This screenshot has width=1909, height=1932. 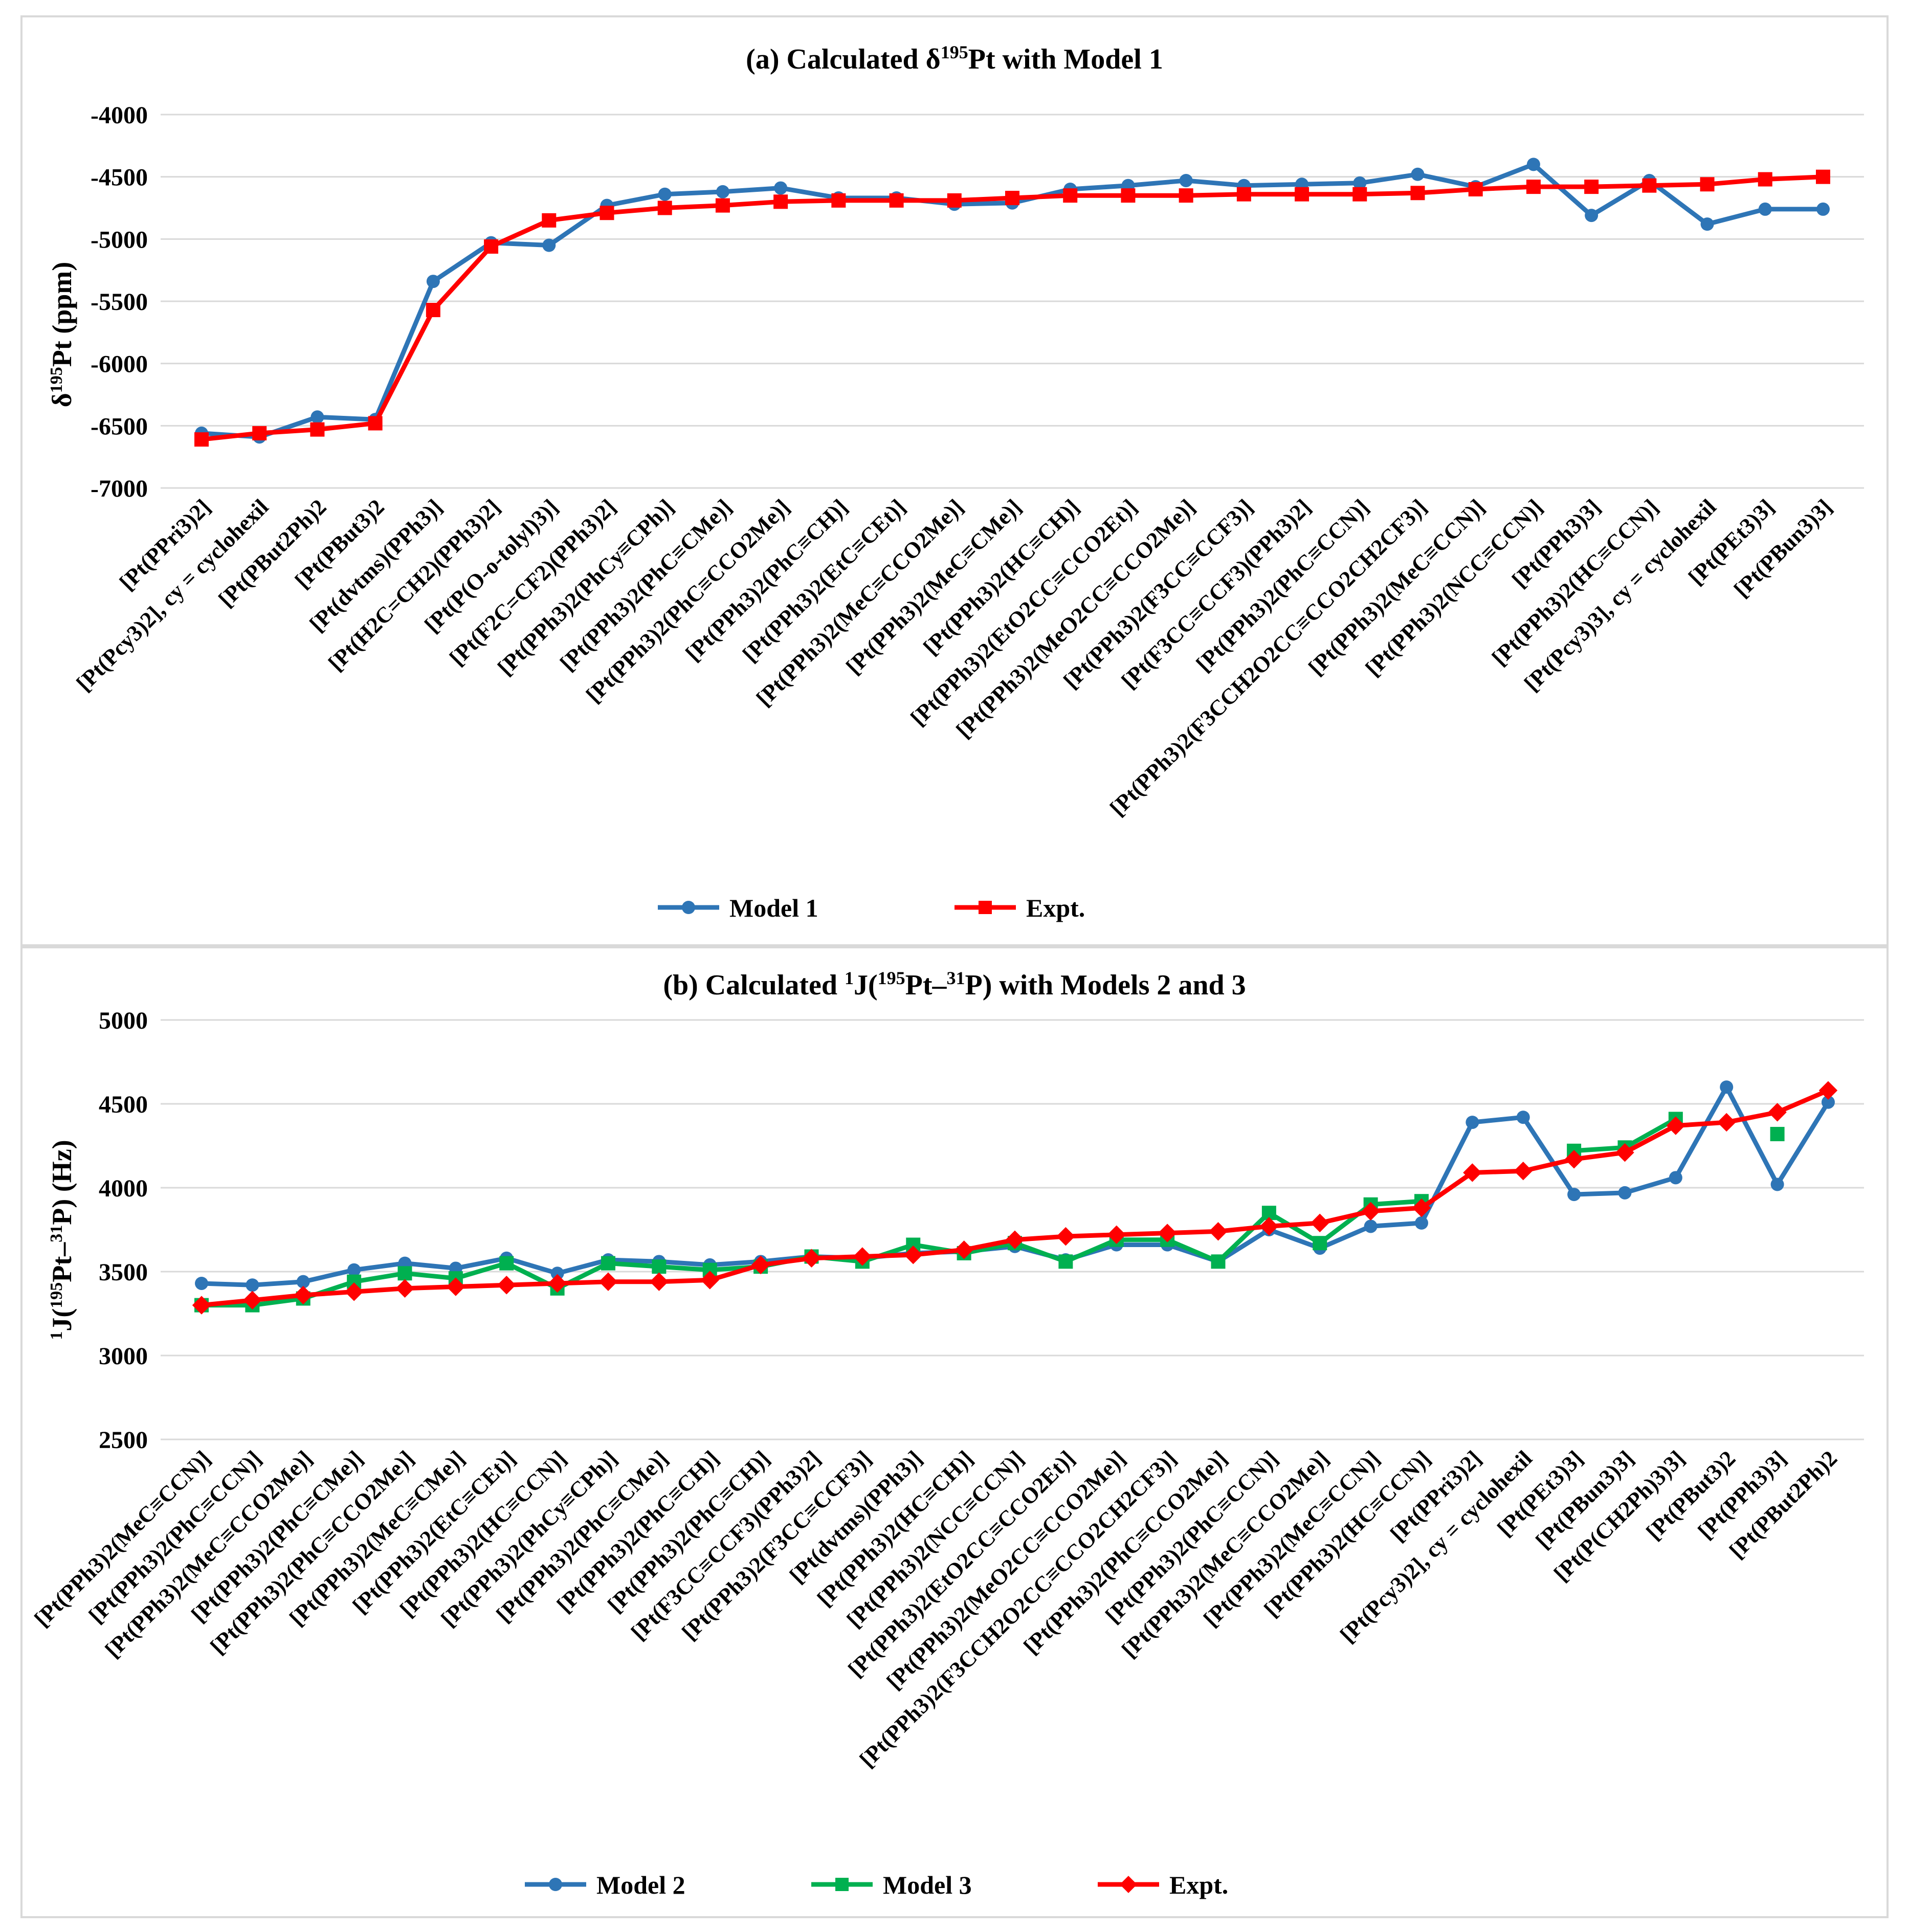 What do you see at coordinates (123, 1273) in the screenshot?
I see `y-tick-label: 3500` at bounding box center [123, 1273].